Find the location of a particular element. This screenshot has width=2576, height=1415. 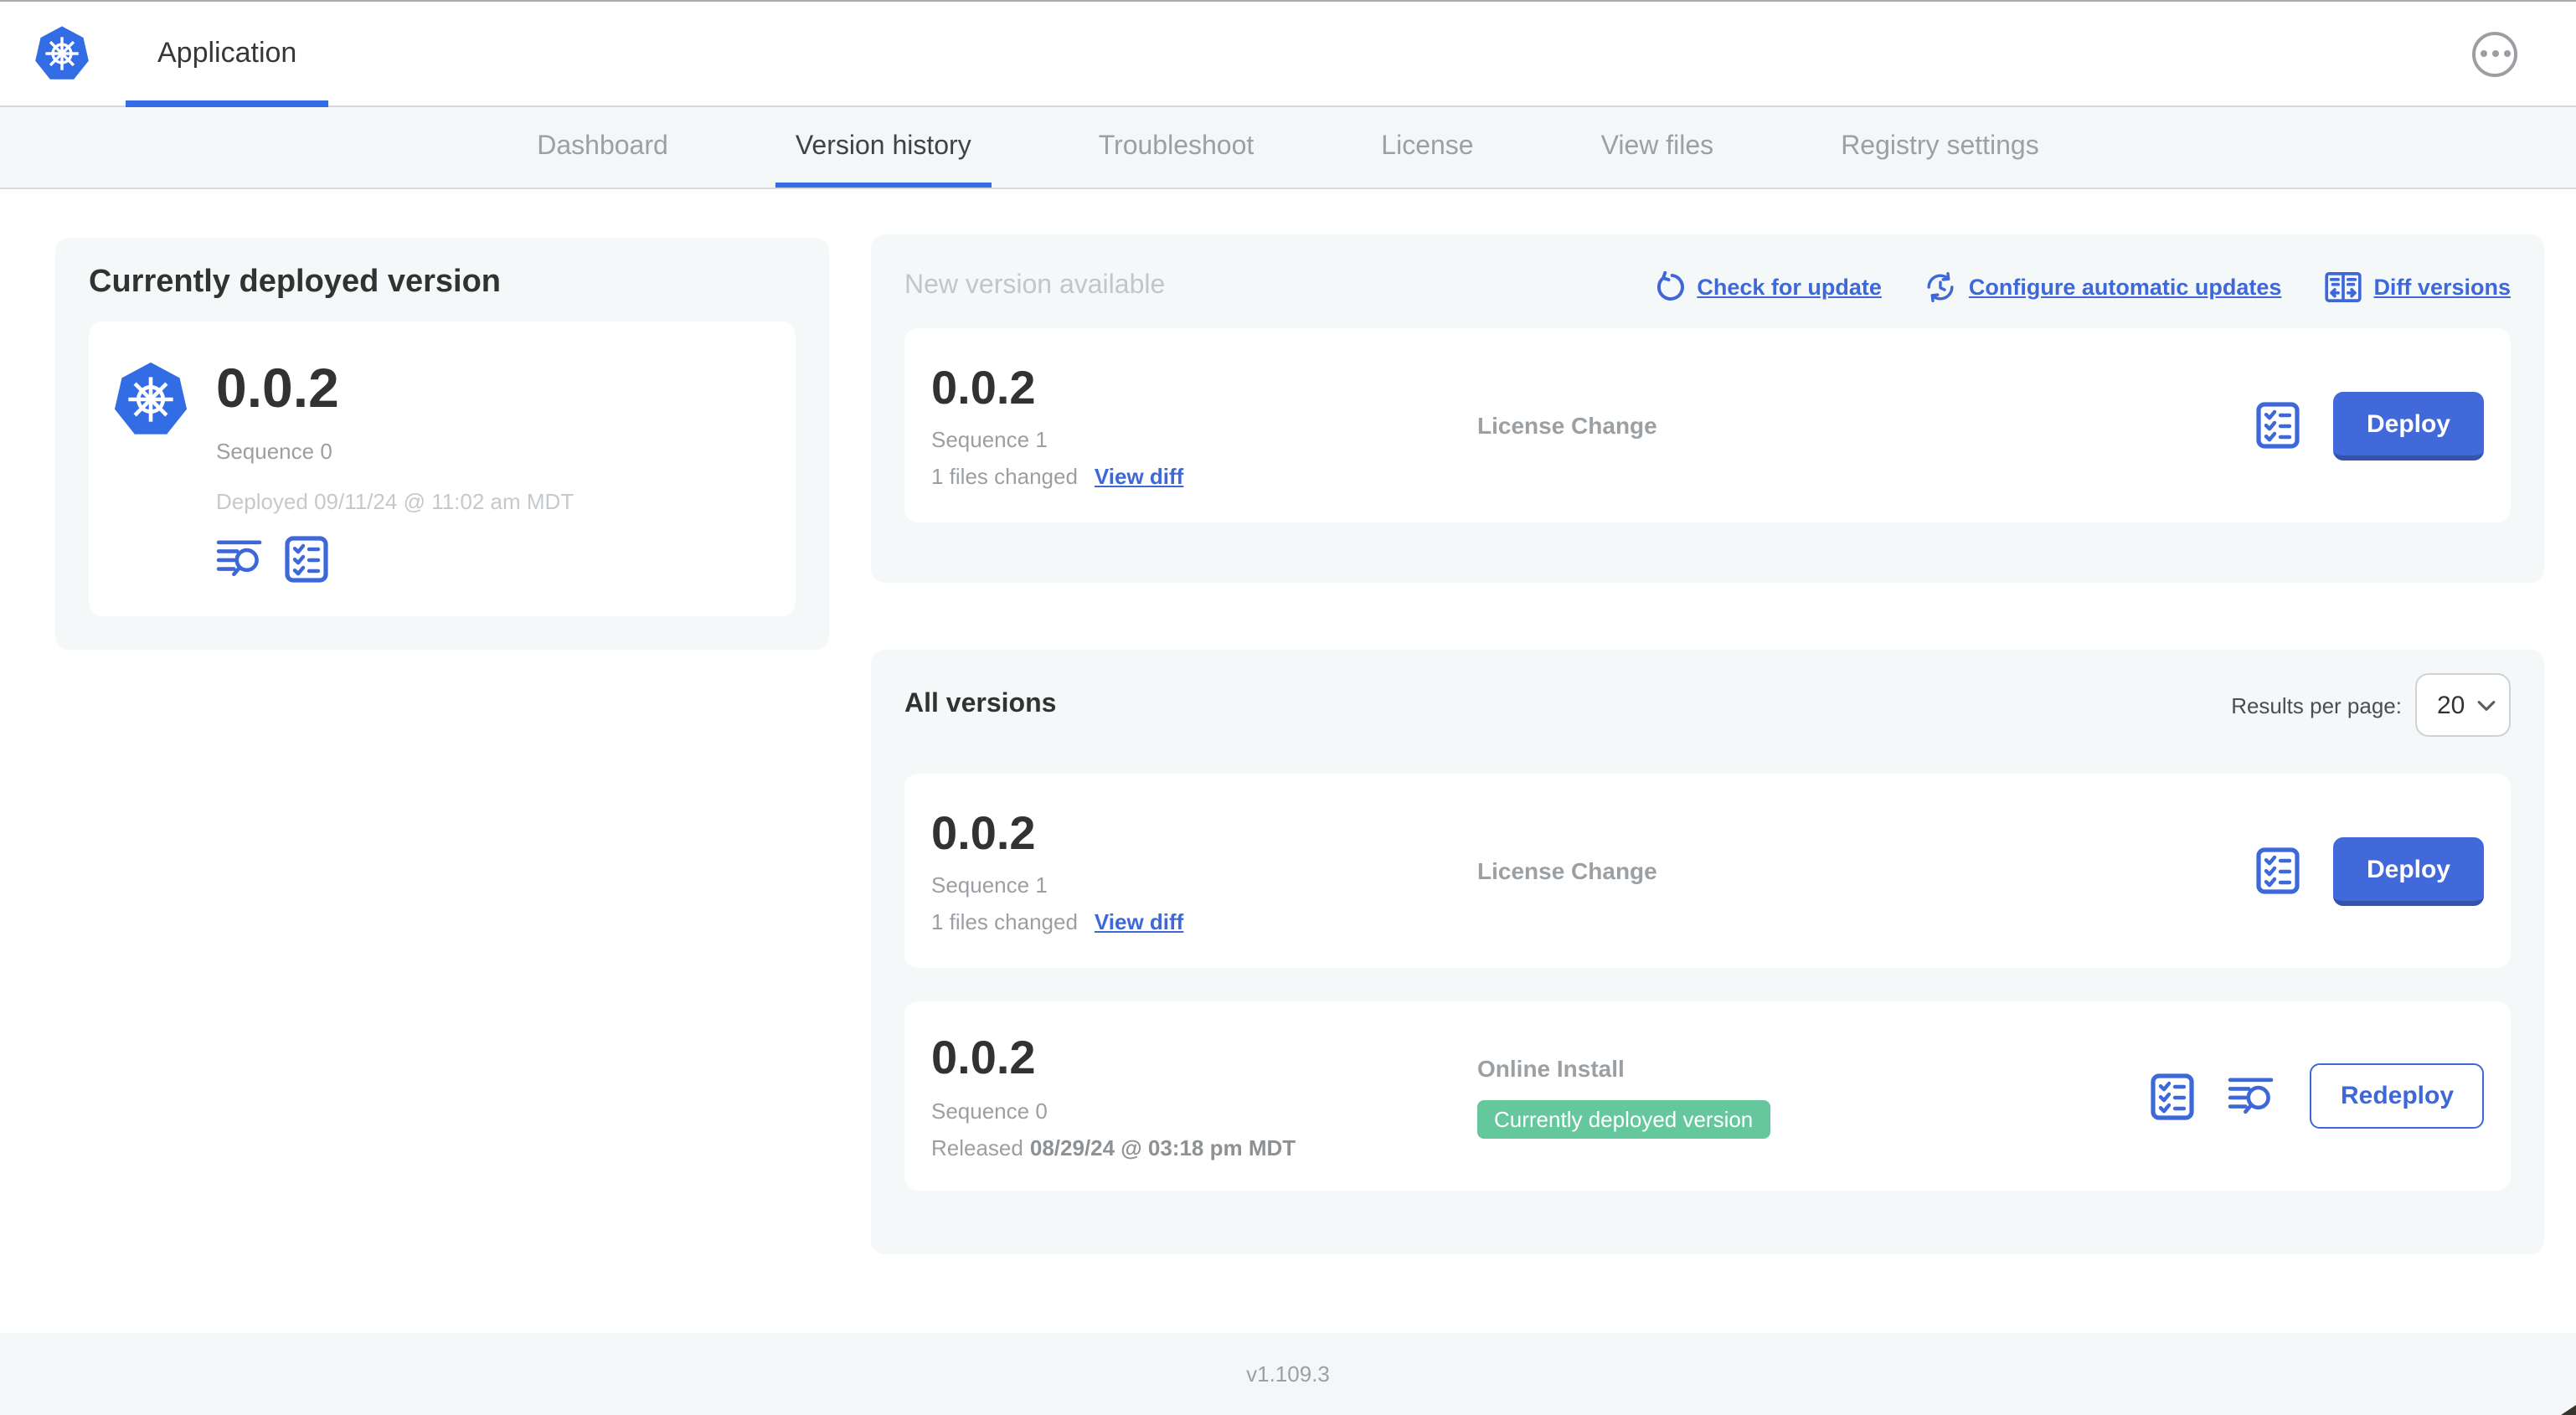

app-header: Application is located at coordinates (1288, 54).